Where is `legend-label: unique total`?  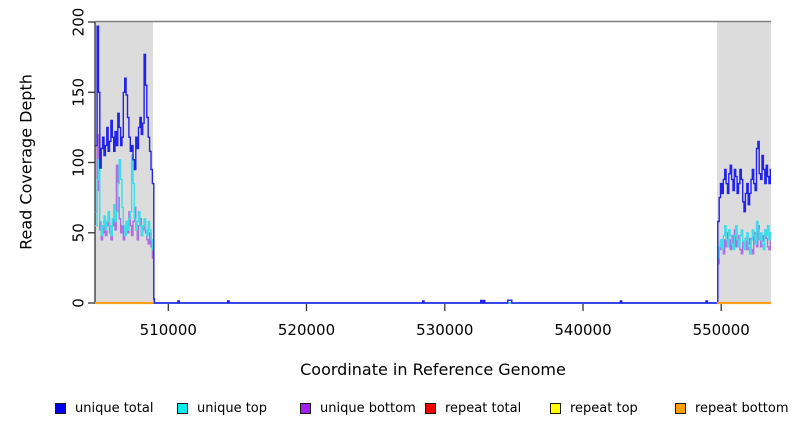 legend-label: unique total is located at coordinates (114, 408).